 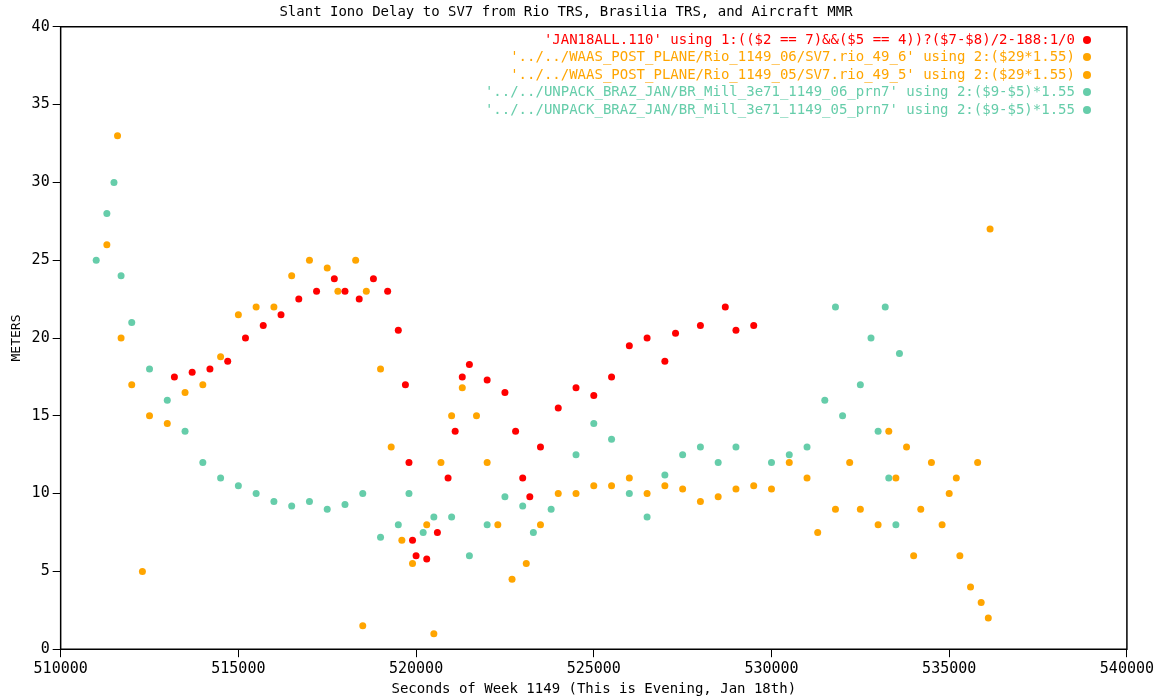 What do you see at coordinates (1126, 668) in the screenshot?
I see `x-tick-label: 540000` at bounding box center [1126, 668].